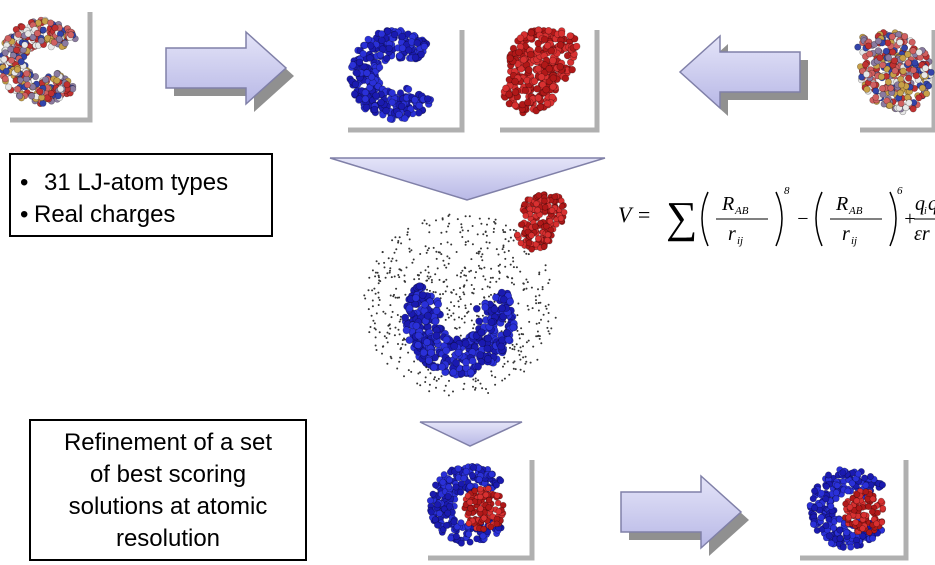 The image size is (935, 565). Describe the element at coordinates (681, 512) in the screenshot. I see `arrow-right` at that location.